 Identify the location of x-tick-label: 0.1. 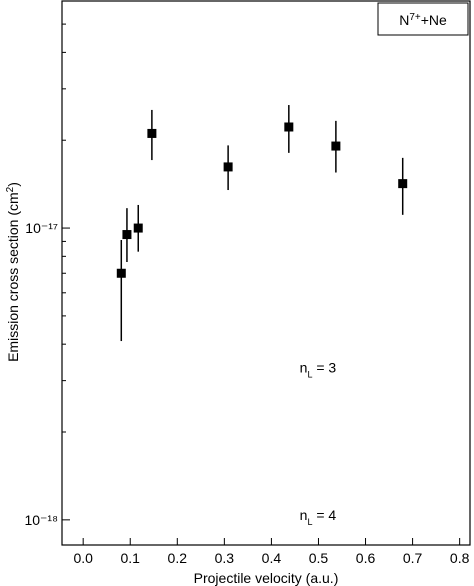
(131, 558).